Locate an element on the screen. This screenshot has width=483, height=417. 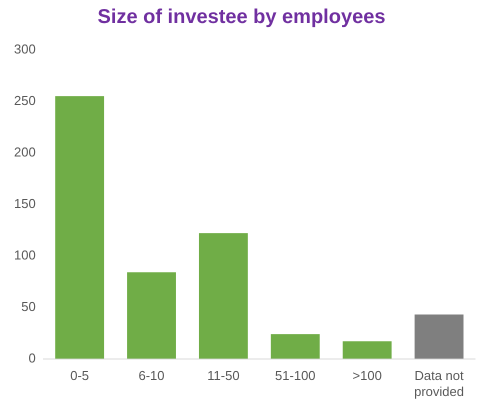
x-tick-label: 11-50 is located at coordinates (223, 376).